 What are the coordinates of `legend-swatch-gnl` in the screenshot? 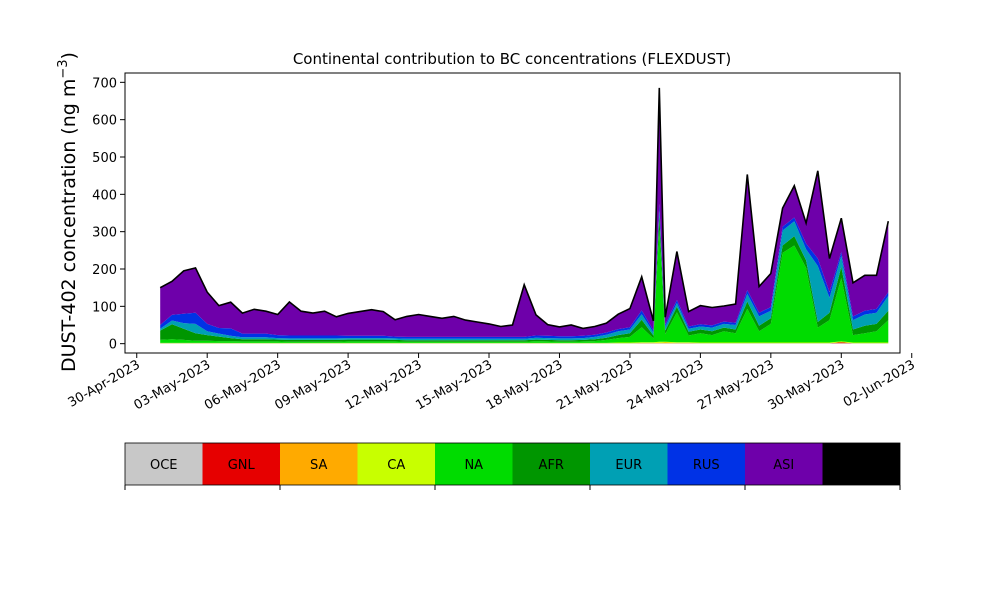 It's located at (241, 464).